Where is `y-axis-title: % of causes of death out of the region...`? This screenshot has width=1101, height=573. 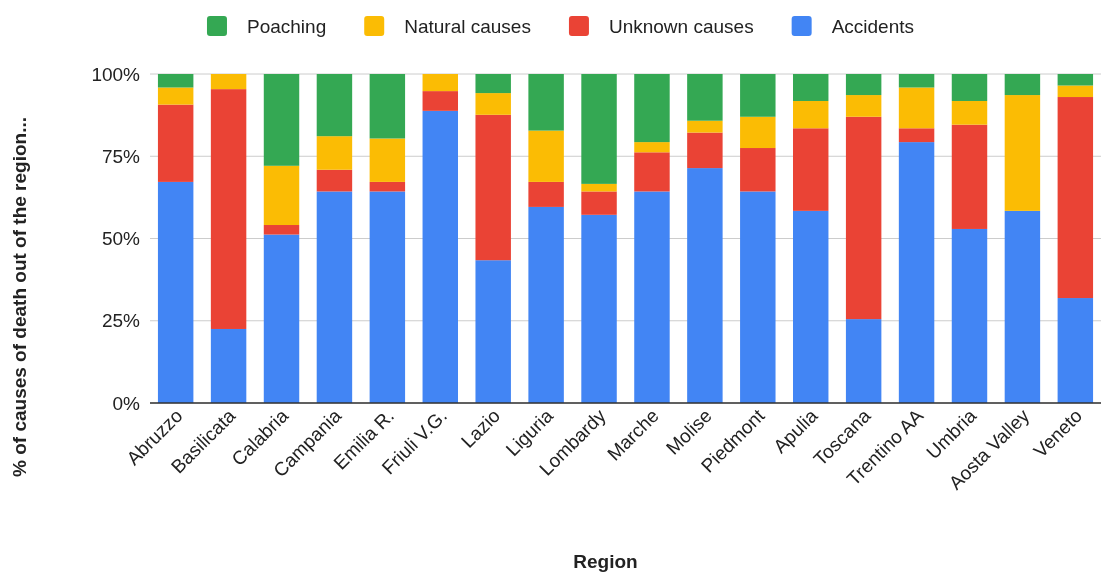
y-axis-title: % of causes of death out of the region... is located at coordinates (19, 297).